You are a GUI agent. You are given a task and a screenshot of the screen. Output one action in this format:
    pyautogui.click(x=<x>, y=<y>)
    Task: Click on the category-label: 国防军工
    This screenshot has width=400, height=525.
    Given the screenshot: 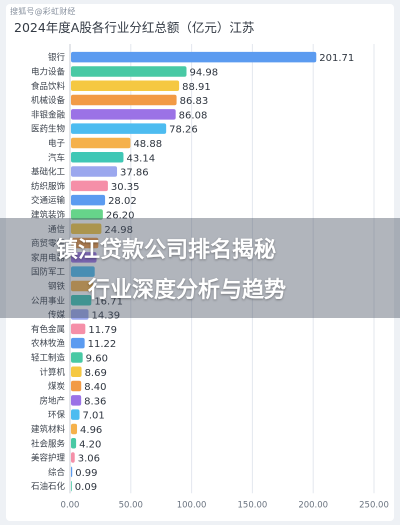 What is the action you would take?
    pyautogui.click(x=48, y=272)
    